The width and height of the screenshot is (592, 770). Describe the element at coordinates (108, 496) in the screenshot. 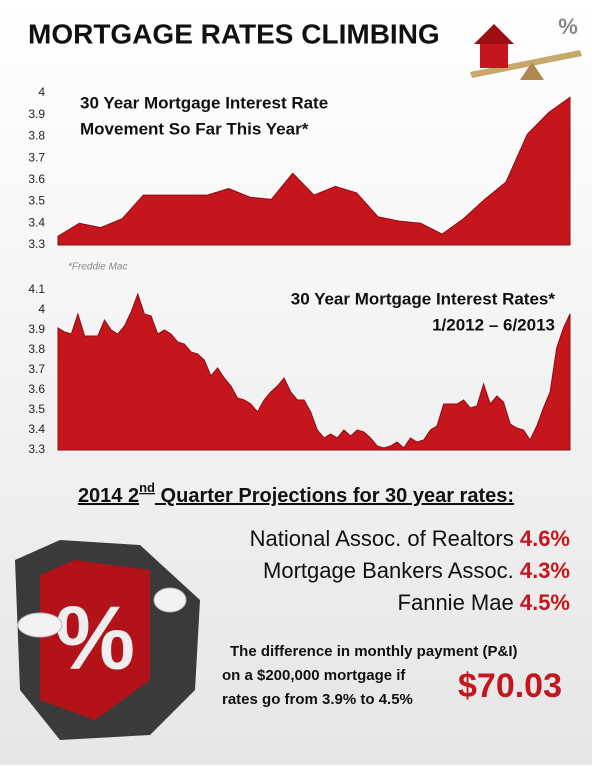

I see `heading-part: 2014 2` at that location.